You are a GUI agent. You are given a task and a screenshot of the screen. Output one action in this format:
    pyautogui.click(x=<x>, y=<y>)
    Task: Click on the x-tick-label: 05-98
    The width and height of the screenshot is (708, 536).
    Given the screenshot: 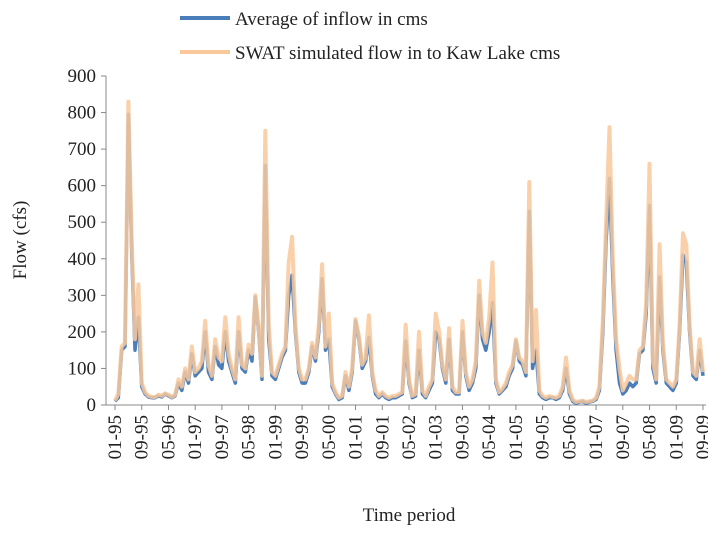 What is the action you would take?
    pyautogui.click(x=249, y=437)
    